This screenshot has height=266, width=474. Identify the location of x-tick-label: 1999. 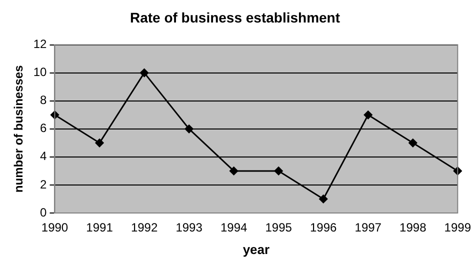
(458, 227).